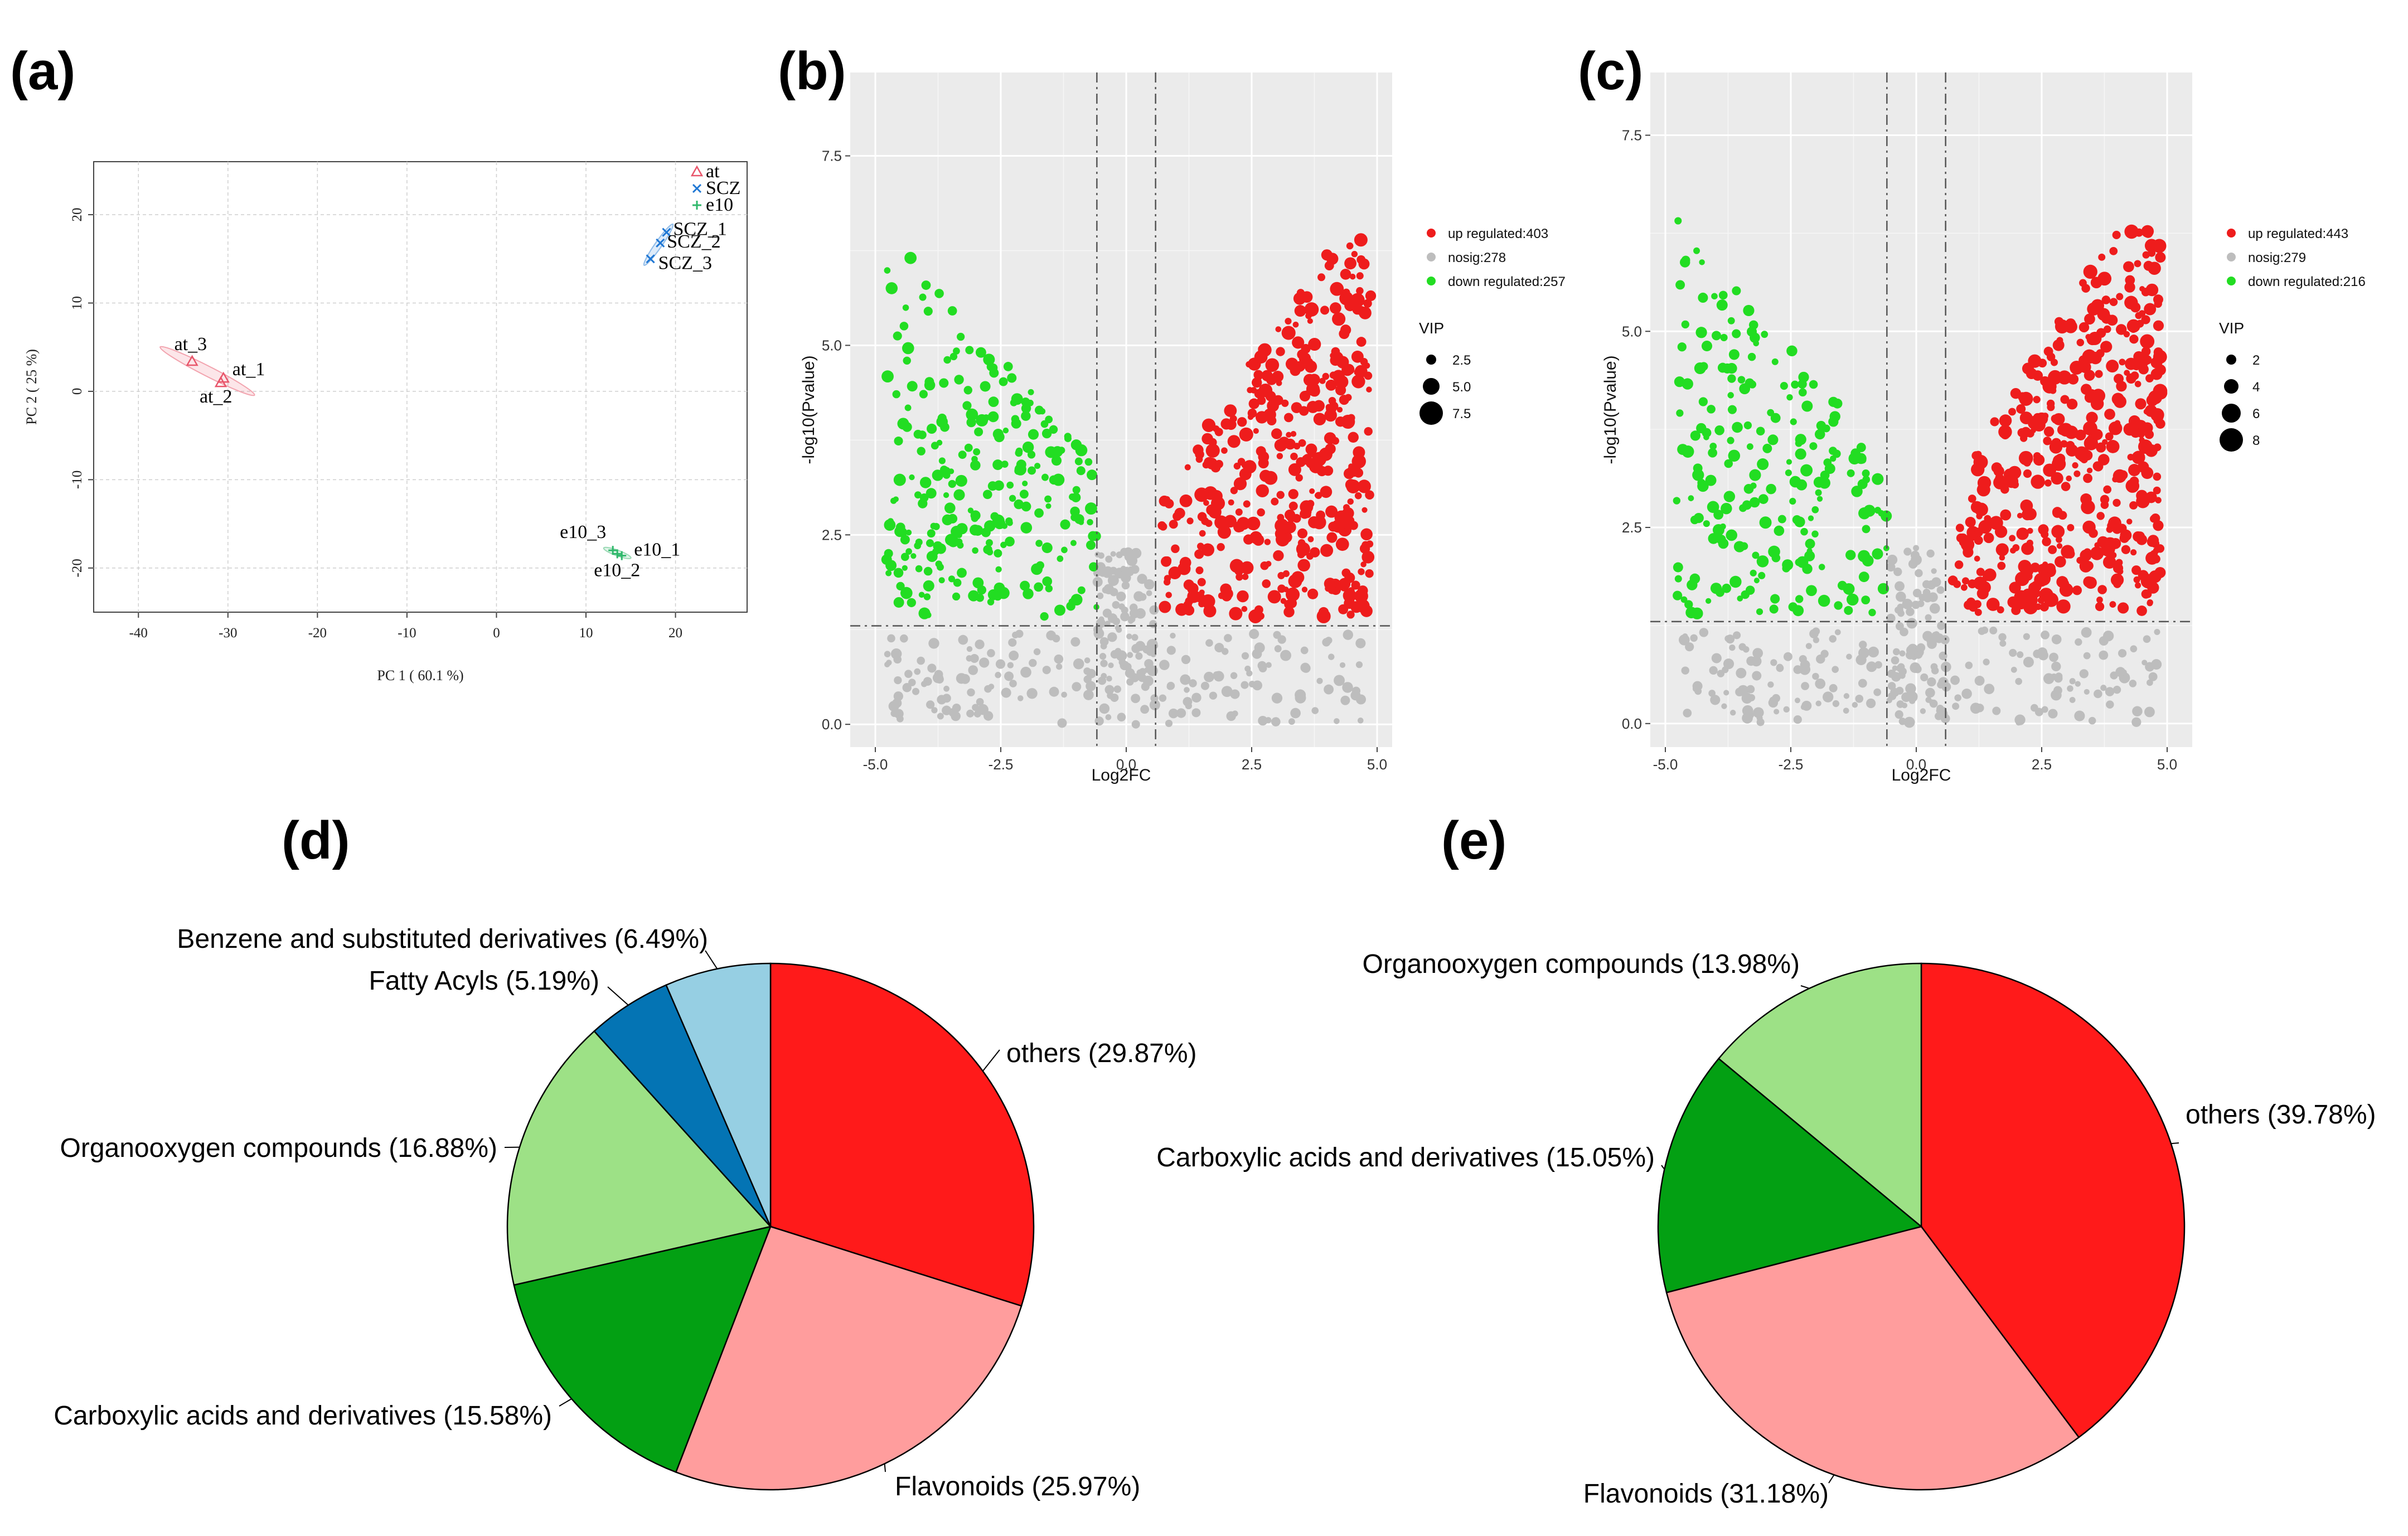  I want to click on vb-x-tick-label: 0.0, so click(1126, 765).